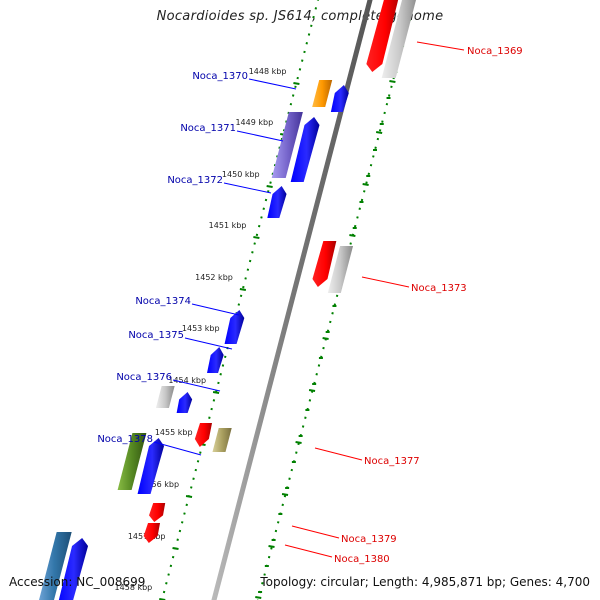 This screenshot has width=600, height=600. I want to click on gene-label: Noca_1378, so click(125, 439).